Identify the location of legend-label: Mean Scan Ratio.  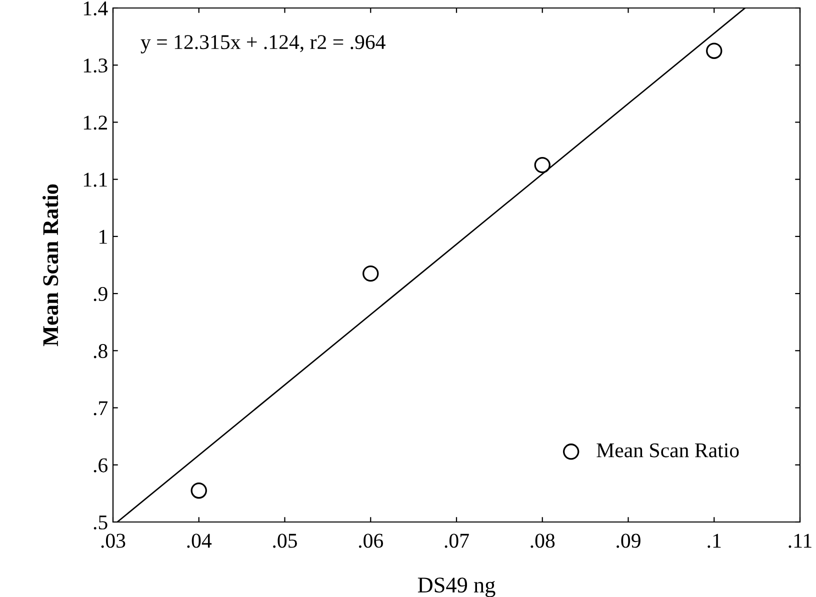
(667, 450).